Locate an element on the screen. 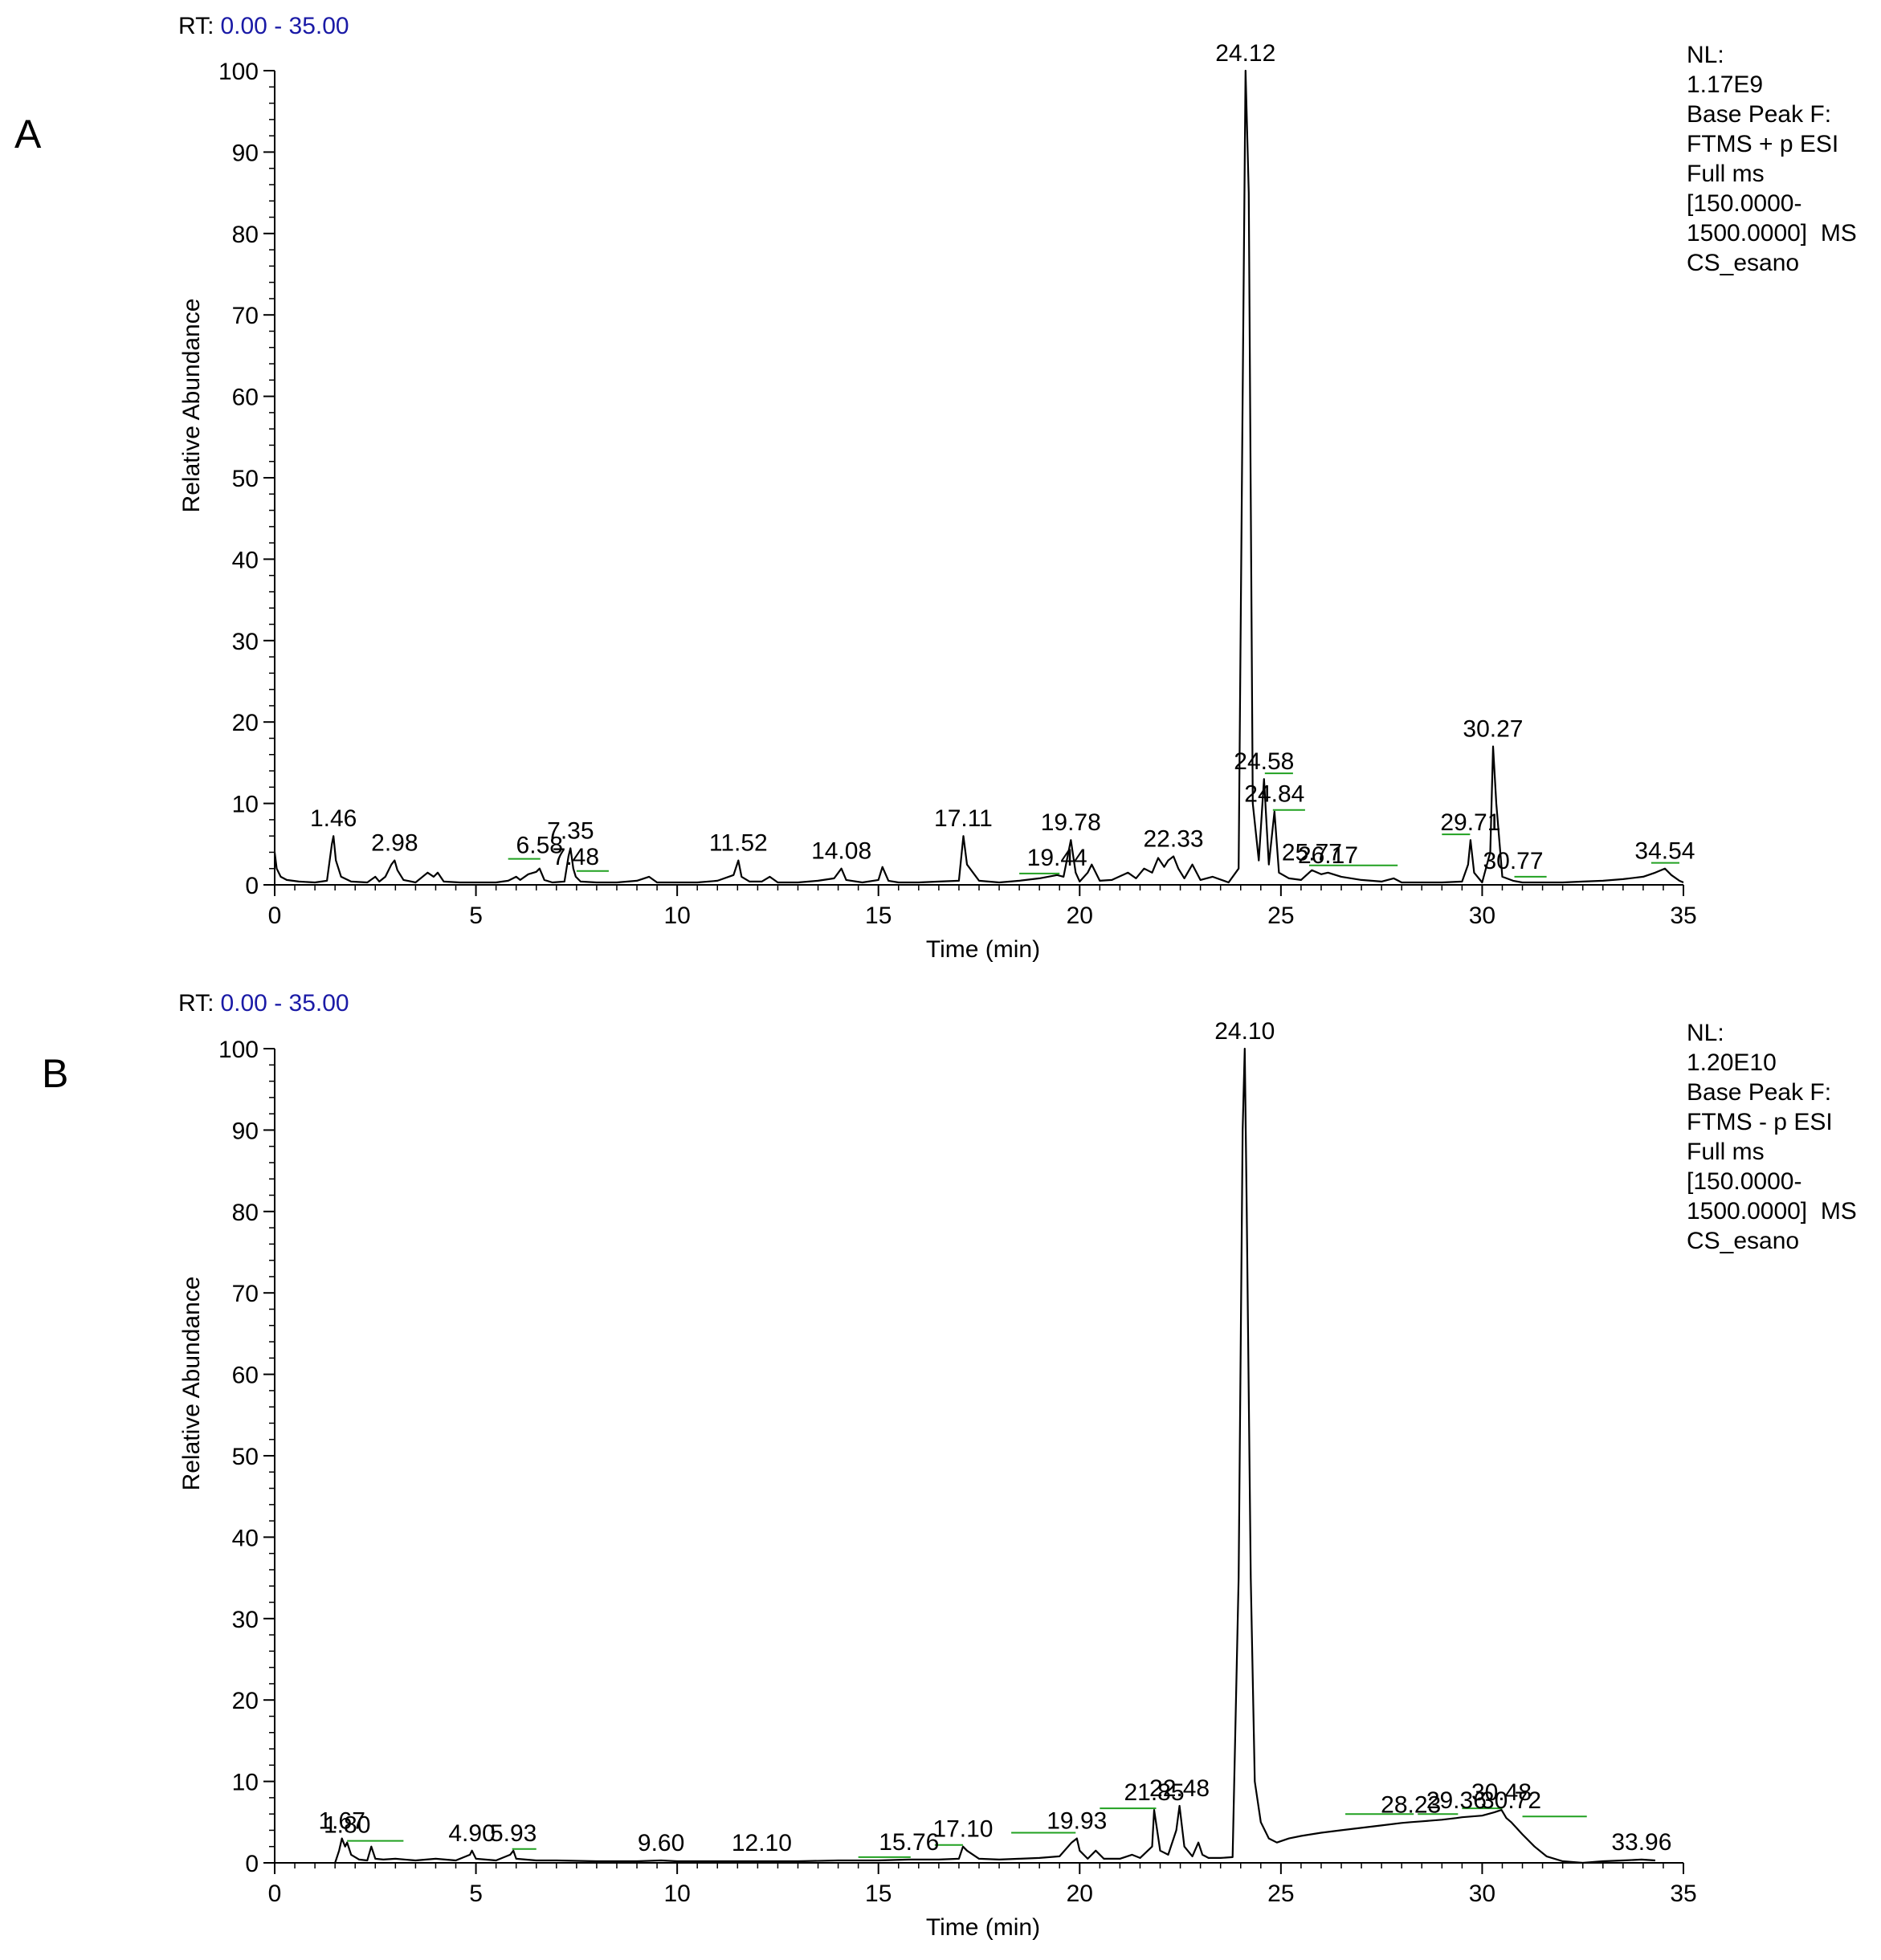  peak-label: 22.48 is located at coordinates (1179, 1788).